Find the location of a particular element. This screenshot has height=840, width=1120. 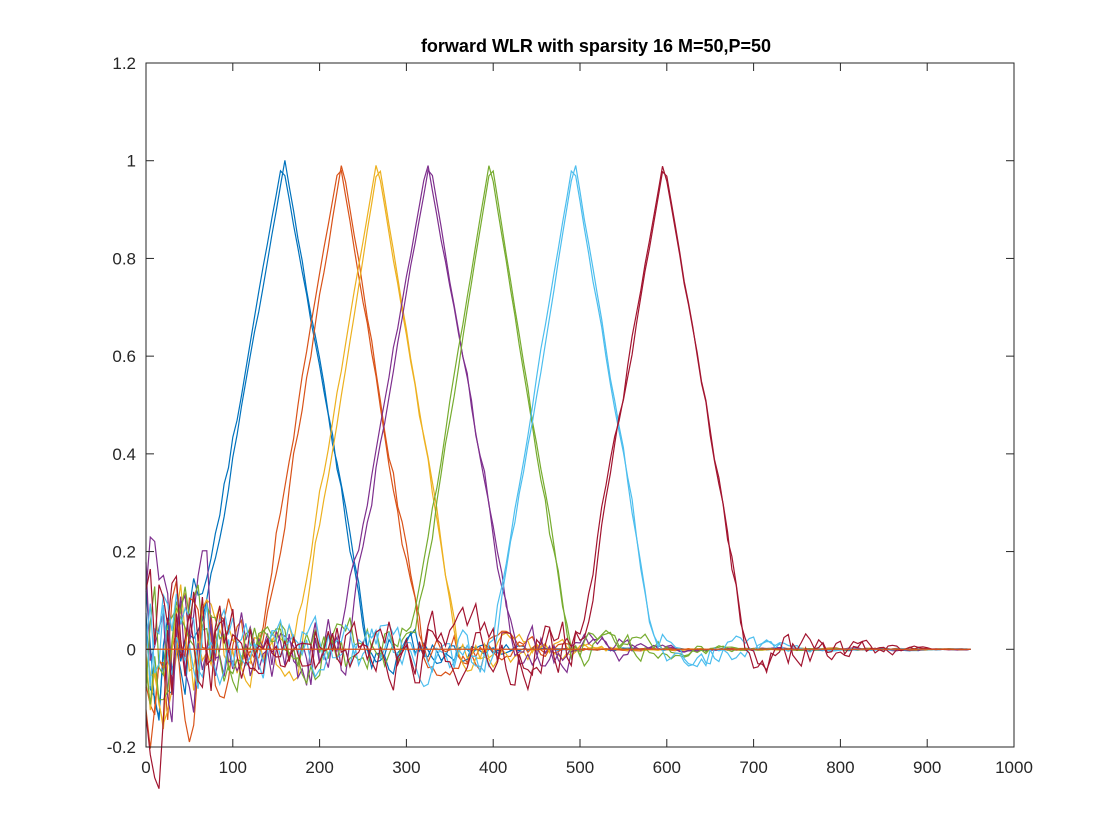

y-tick-label: 0.2 is located at coordinates (124, 552).